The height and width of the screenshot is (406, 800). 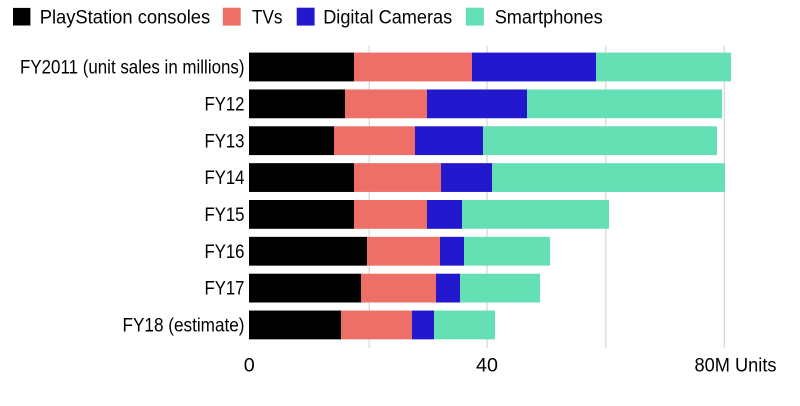 What do you see at coordinates (225, 141) in the screenshot?
I see `svg-text: FY13` at bounding box center [225, 141].